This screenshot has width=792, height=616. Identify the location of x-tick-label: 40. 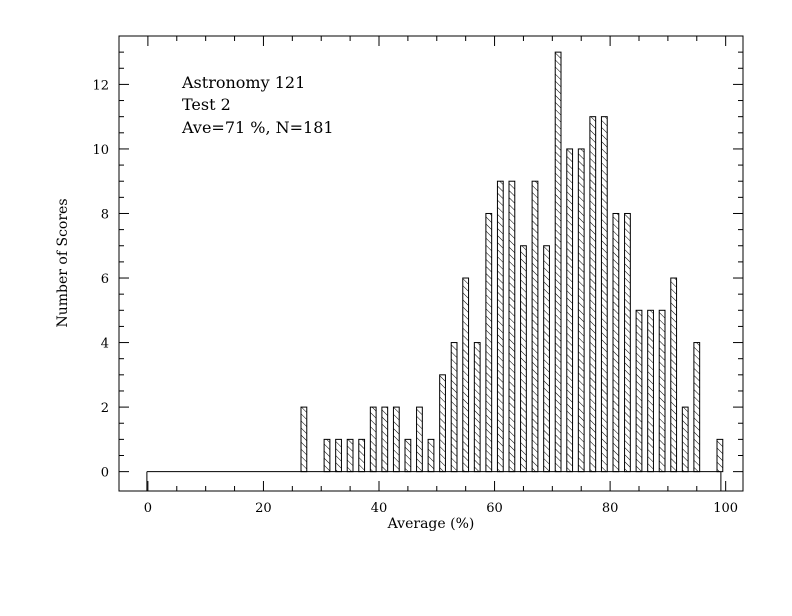
(379, 508).